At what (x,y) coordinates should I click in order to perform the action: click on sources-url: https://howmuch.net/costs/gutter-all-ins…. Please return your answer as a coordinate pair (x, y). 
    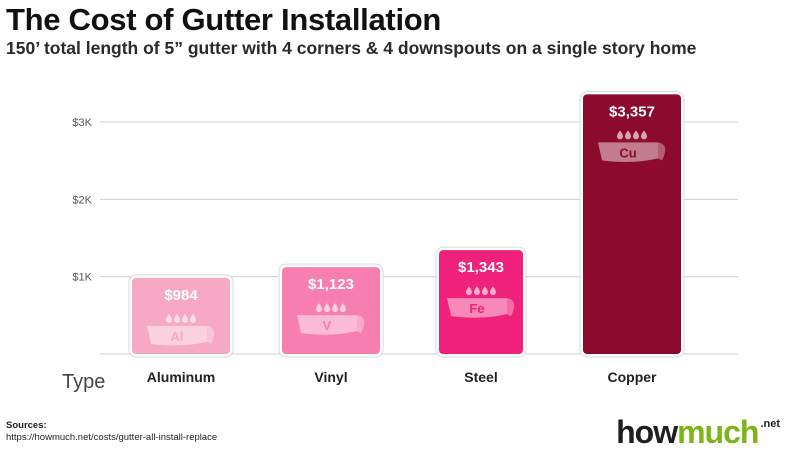
    Looking at the image, I should click on (112, 437).